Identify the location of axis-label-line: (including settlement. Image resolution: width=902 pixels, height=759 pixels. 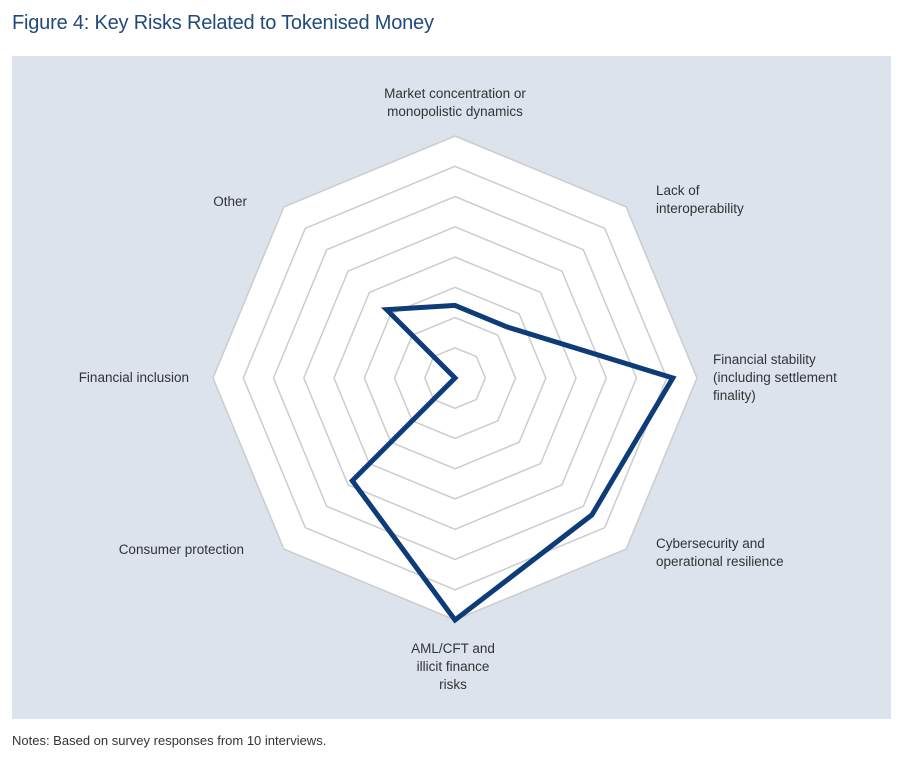
(775, 377).